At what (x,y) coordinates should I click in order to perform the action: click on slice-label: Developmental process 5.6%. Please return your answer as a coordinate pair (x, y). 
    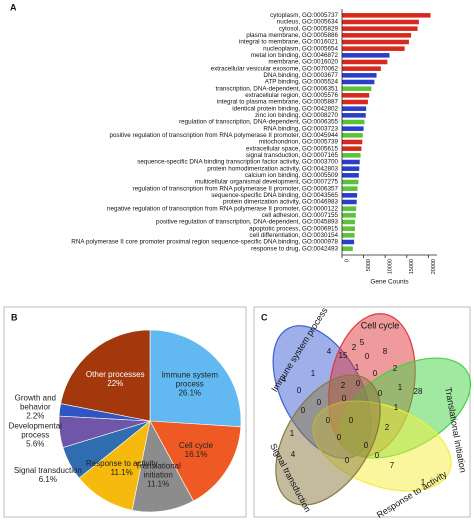
    Looking at the image, I should click on (36, 434).